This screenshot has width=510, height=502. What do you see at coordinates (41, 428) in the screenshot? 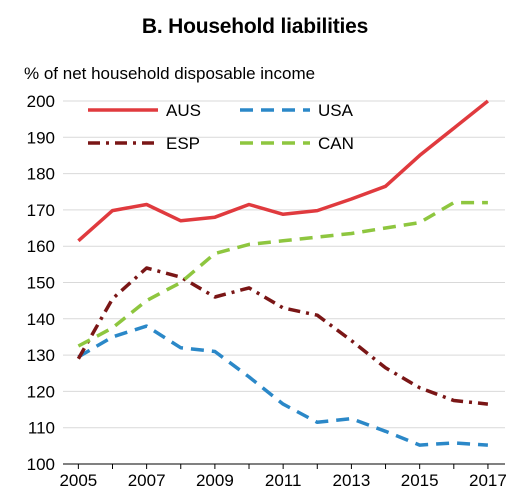
I see `y-tick-label: 110` at bounding box center [41, 428].